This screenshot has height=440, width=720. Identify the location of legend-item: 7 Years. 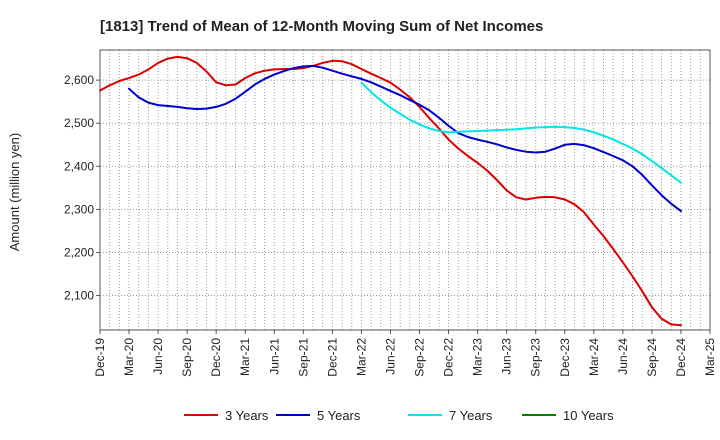
(450, 415).